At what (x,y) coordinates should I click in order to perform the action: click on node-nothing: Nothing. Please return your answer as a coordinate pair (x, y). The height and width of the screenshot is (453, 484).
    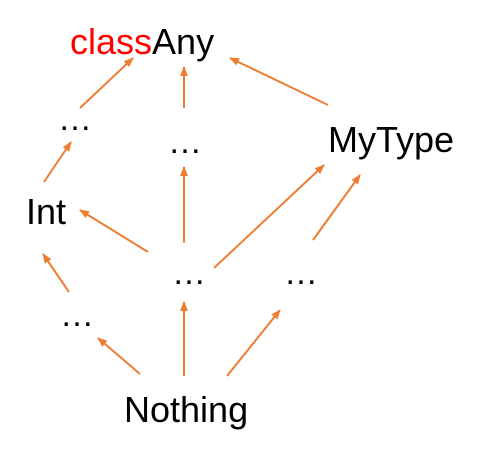
    Looking at the image, I should click on (186, 409).